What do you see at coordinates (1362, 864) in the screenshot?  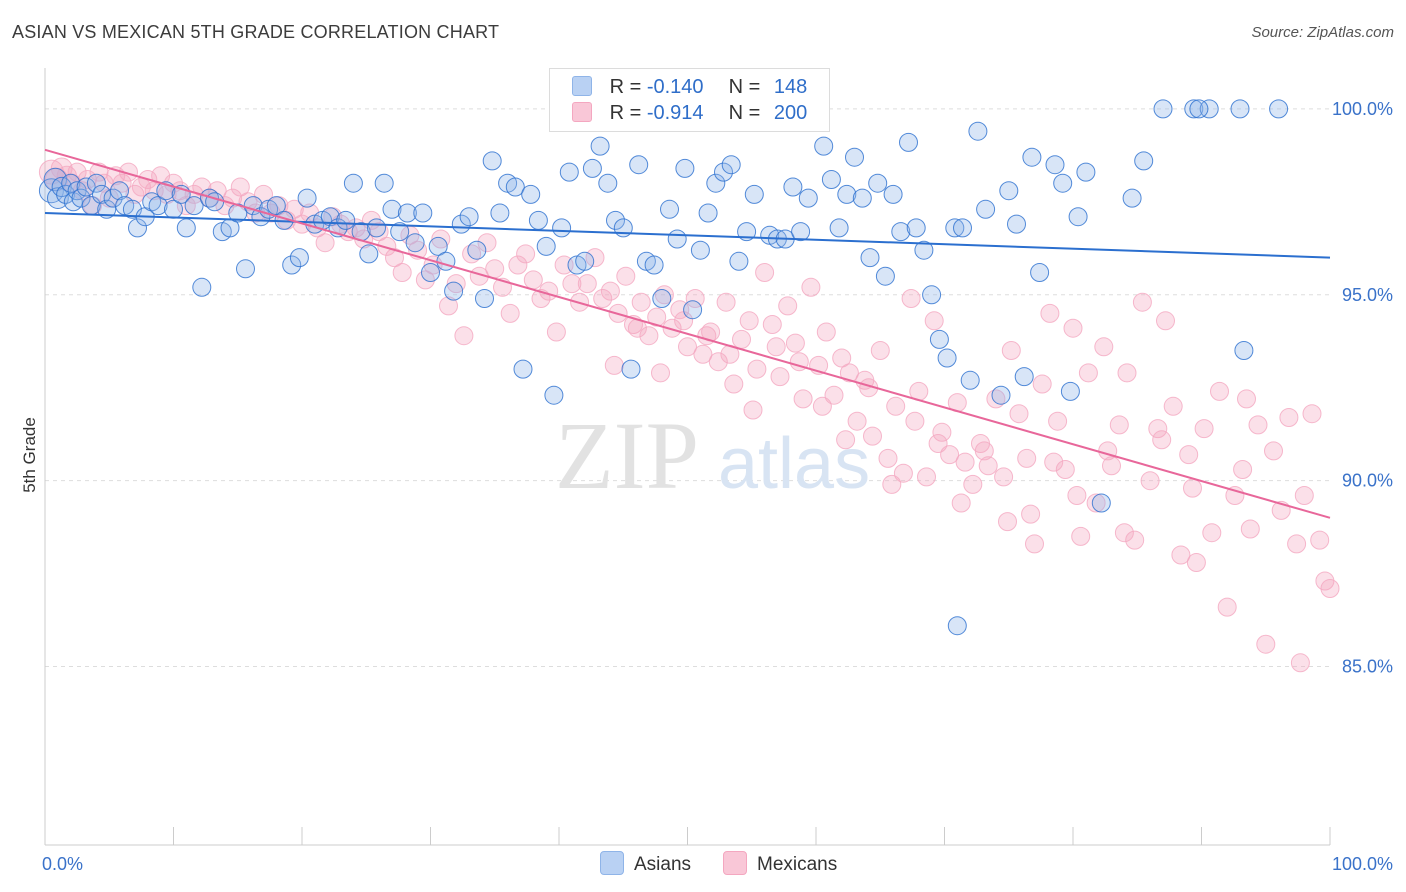 I see `x-tick-label-max: 100.0%` at bounding box center [1362, 864].